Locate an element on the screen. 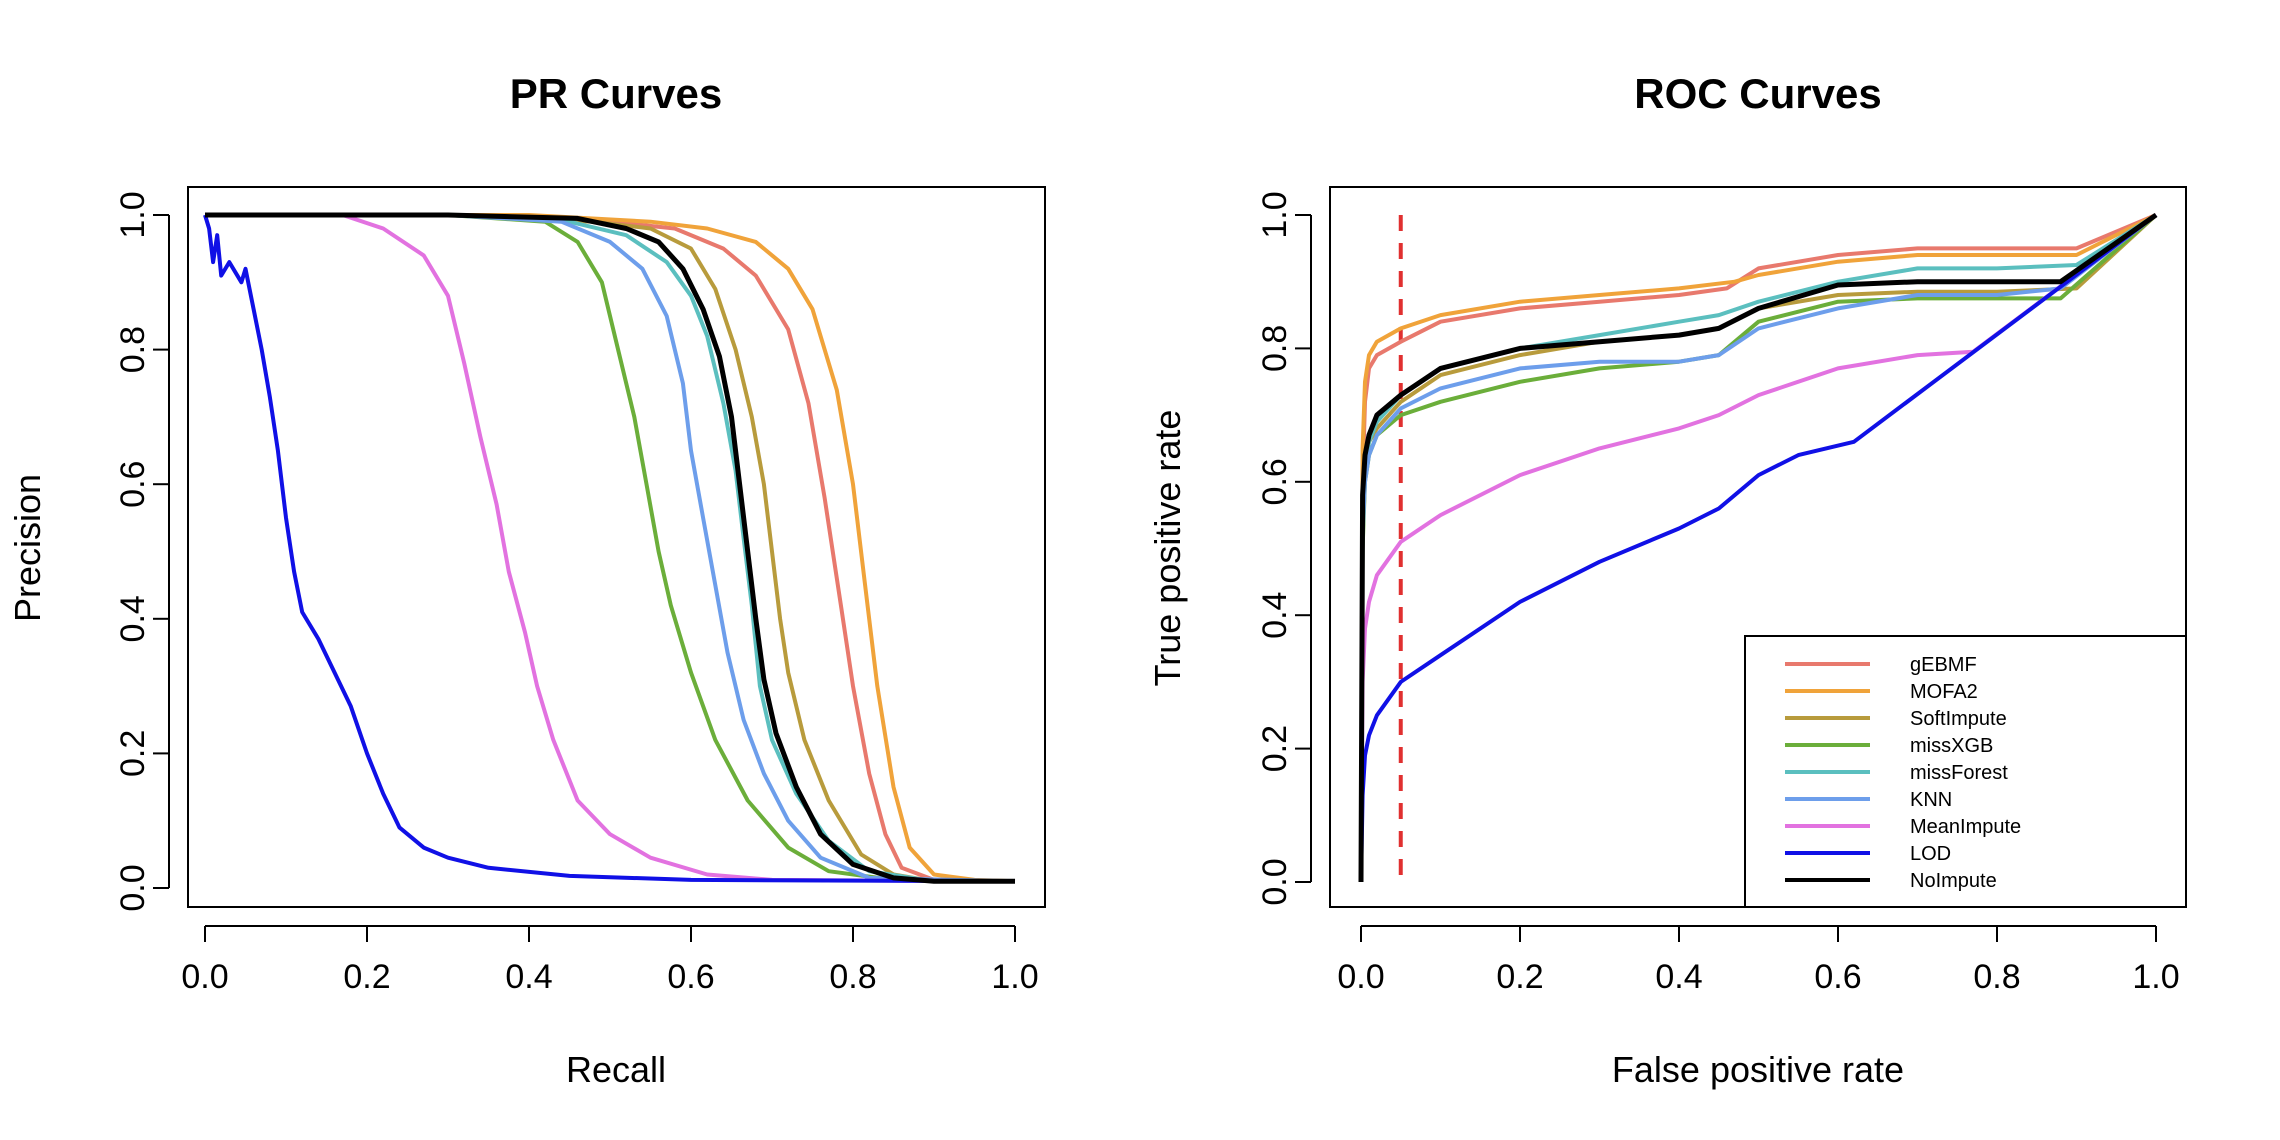  roc-x-tick-label: 0.4 is located at coordinates (1678, 977).